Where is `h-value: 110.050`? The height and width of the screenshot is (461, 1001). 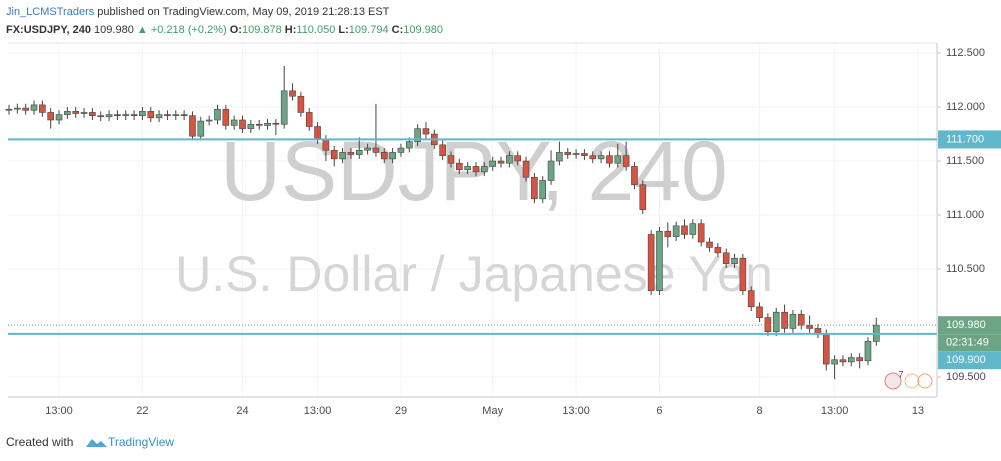
h-value: 110.050 is located at coordinates (315, 30).